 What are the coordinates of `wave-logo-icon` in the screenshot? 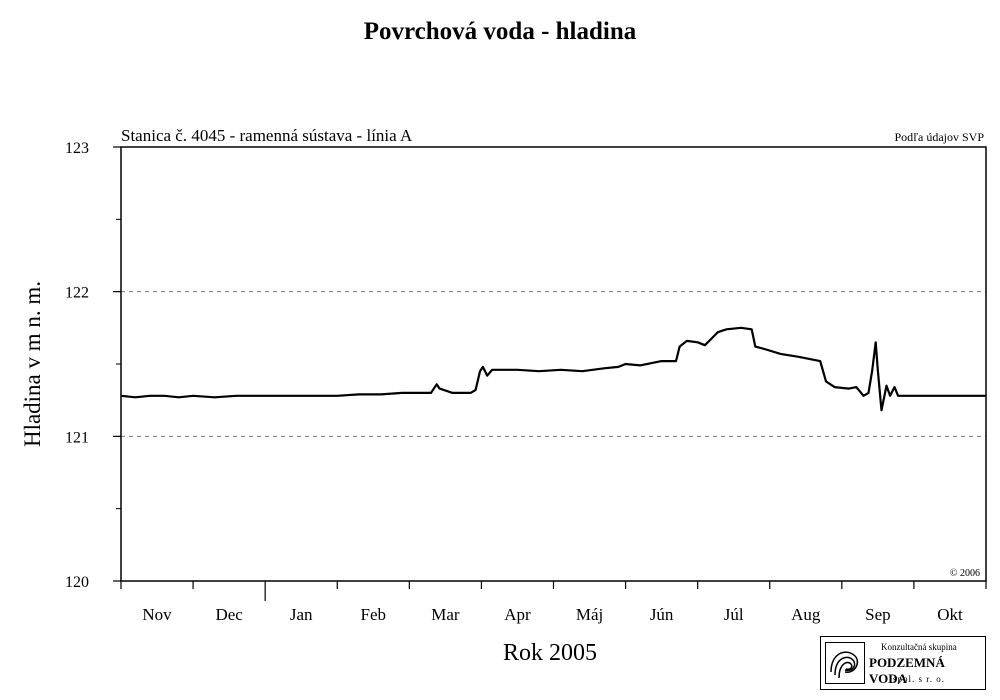 It's located at (845, 663).